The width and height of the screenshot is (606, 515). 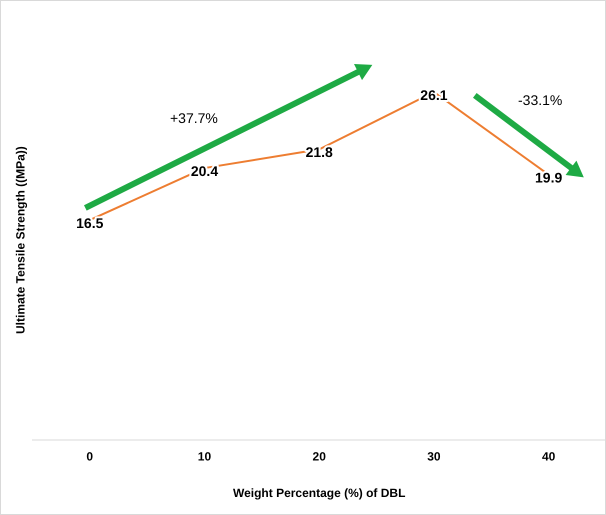 What do you see at coordinates (194, 118) in the screenshot?
I see `annotation: +37.7%` at bounding box center [194, 118].